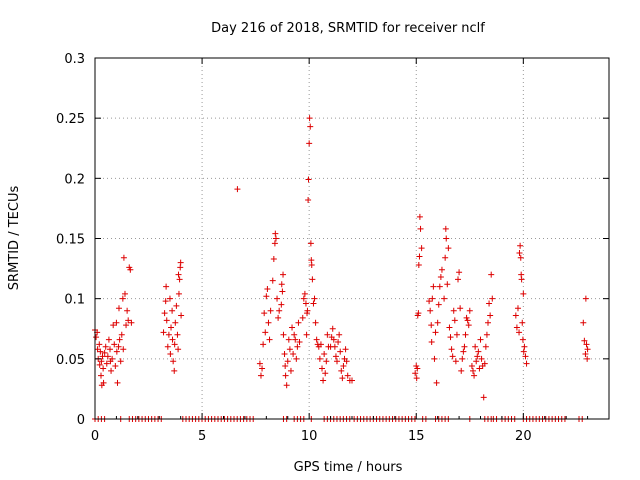  What do you see at coordinates (311, 436) in the screenshot?
I see `x-tick-labels: 0 5 10 15 20` at bounding box center [311, 436].